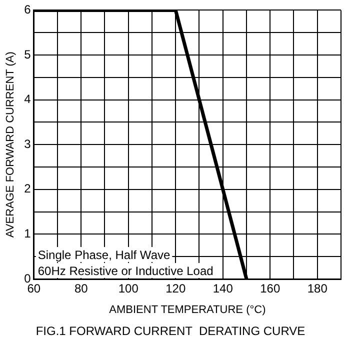 The width and height of the screenshot is (353, 341). I want to click on x-tick-label: 120, so click(176, 289).